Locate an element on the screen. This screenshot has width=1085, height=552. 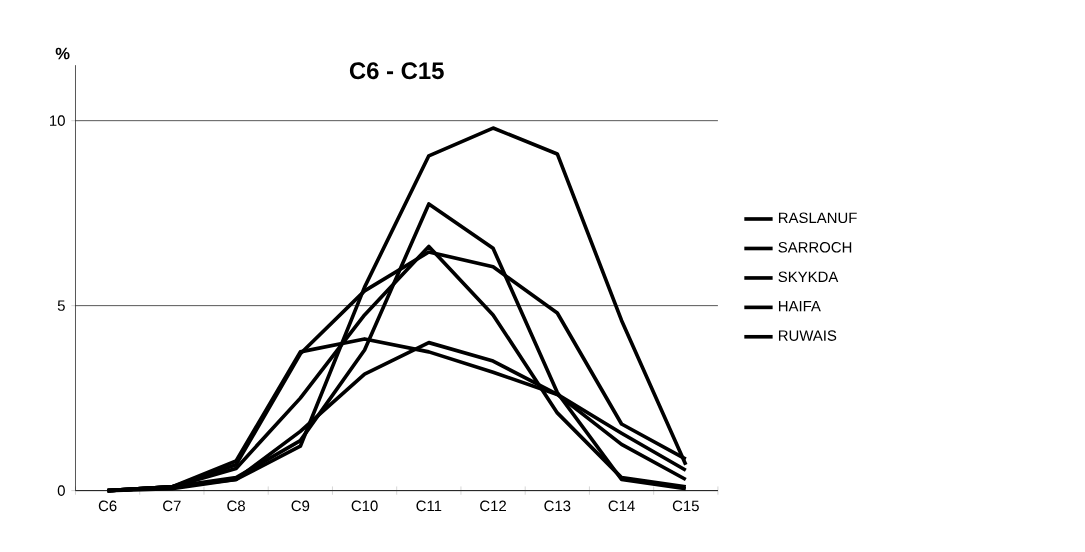
x-tick-label: C11 is located at coordinates (429, 506).